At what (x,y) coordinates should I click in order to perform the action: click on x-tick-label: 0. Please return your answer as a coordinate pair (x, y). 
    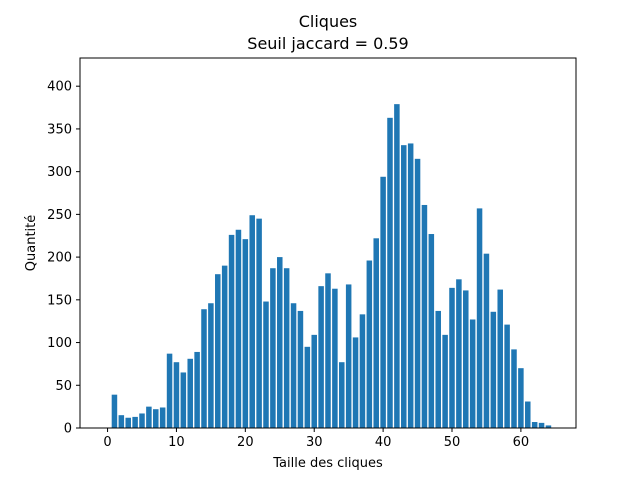
    Looking at the image, I should click on (107, 442).